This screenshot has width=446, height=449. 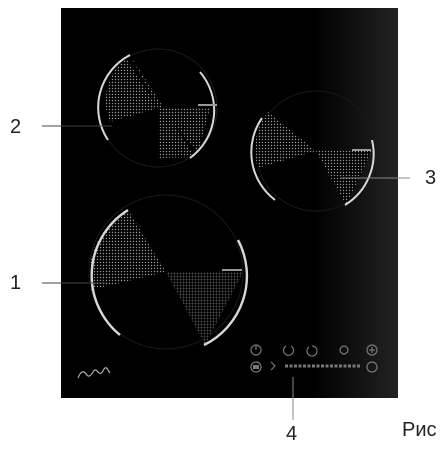 What do you see at coordinates (288, 350) in the screenshot?
I see `timer-icon` at bounding box center [288, 350].